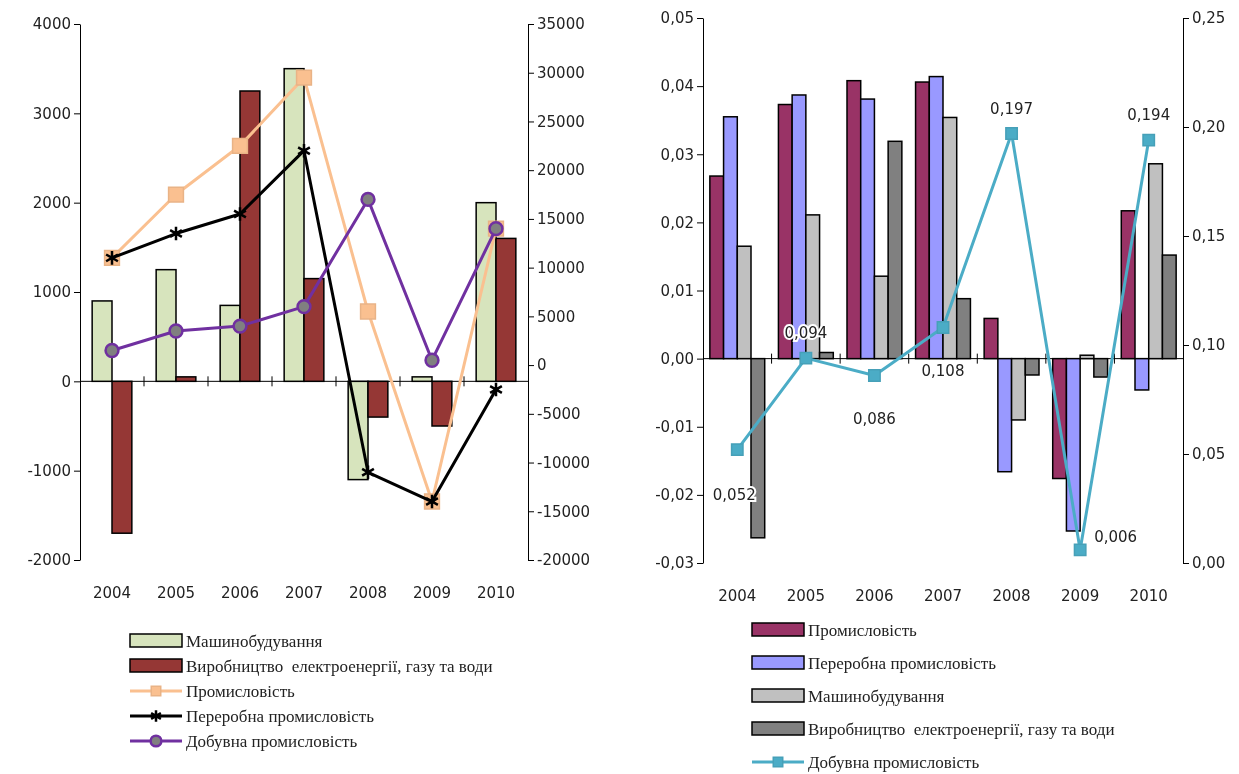  Describe the element at coordinates (677, 358) in the screenshot. I see `y-tick-label: 0,00` at that location.